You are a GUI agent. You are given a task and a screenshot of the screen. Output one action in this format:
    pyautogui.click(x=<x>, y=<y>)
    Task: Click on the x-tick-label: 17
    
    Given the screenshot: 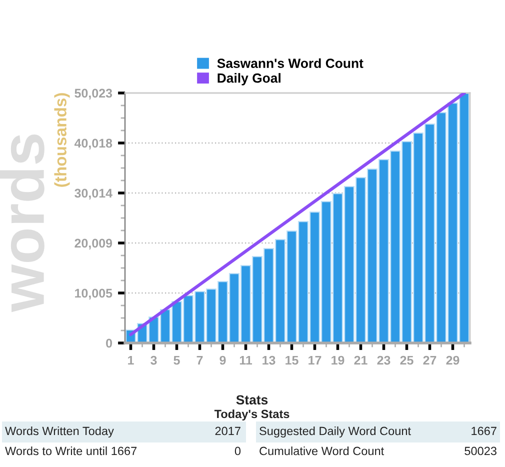 What is the action you would take?
    pyautogui.click(x=315, y=360)
    